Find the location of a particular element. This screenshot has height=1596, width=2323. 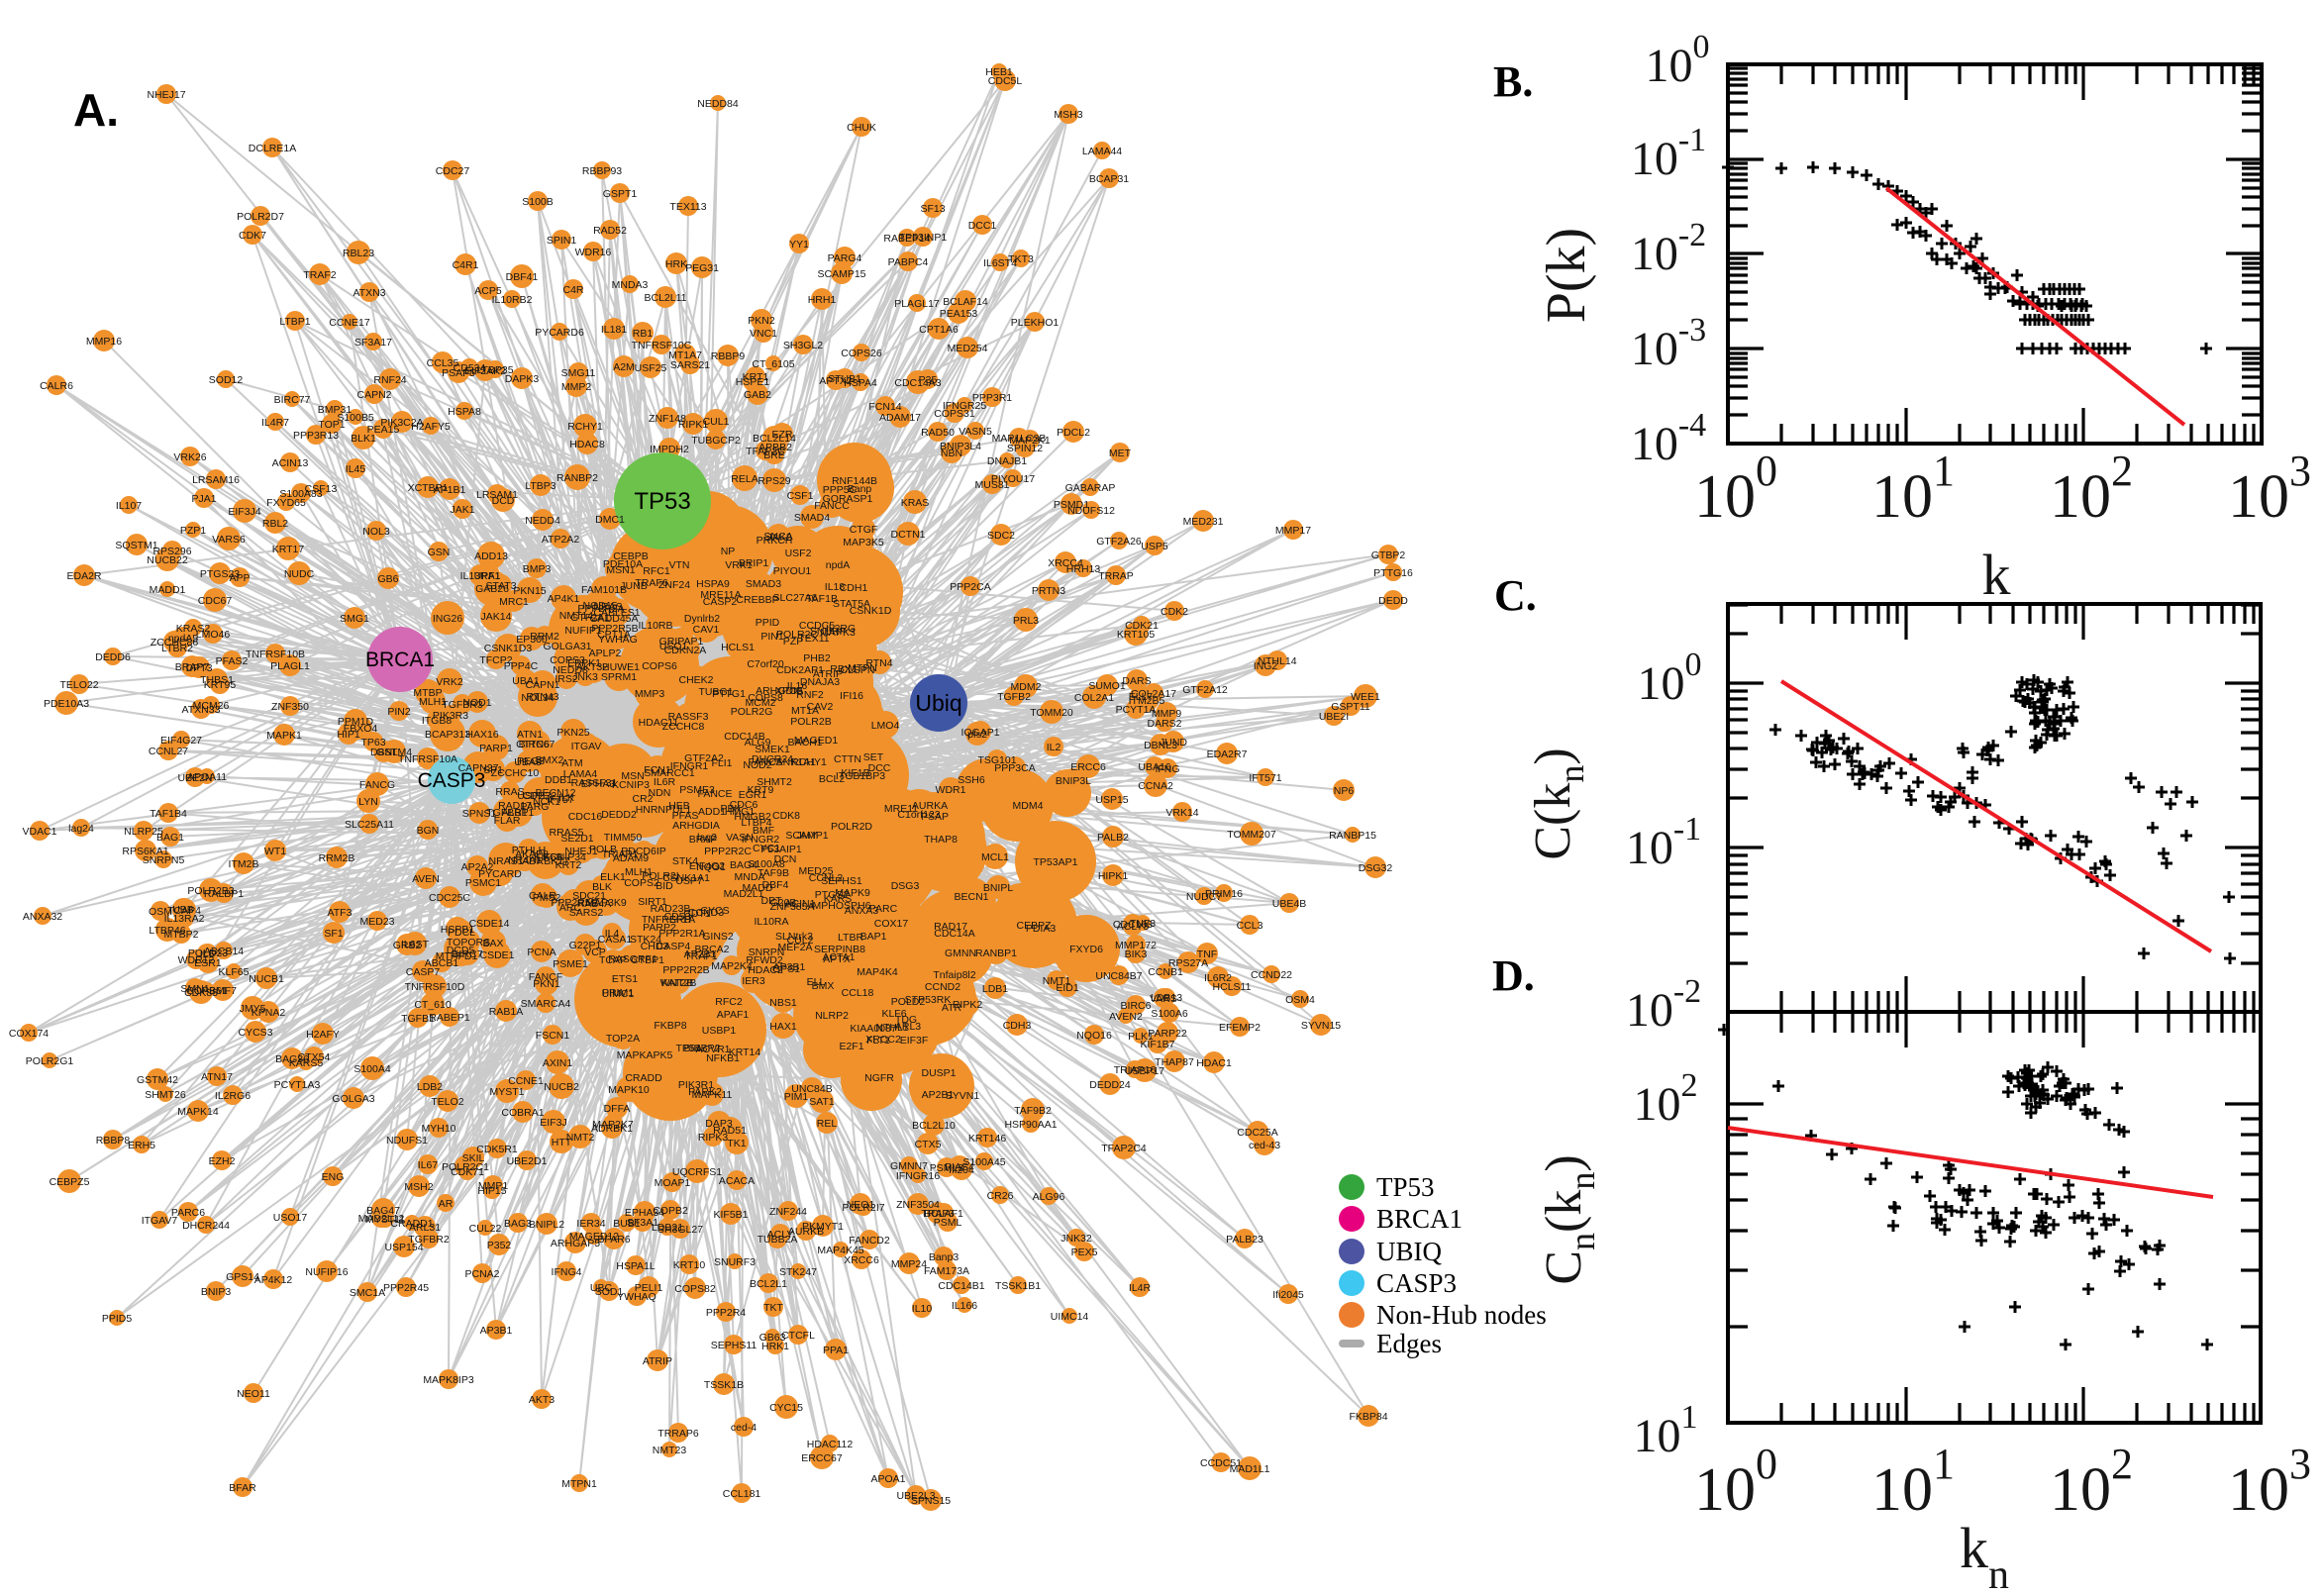

svg-text: CUL22 is located at coordinates (486, 1229).